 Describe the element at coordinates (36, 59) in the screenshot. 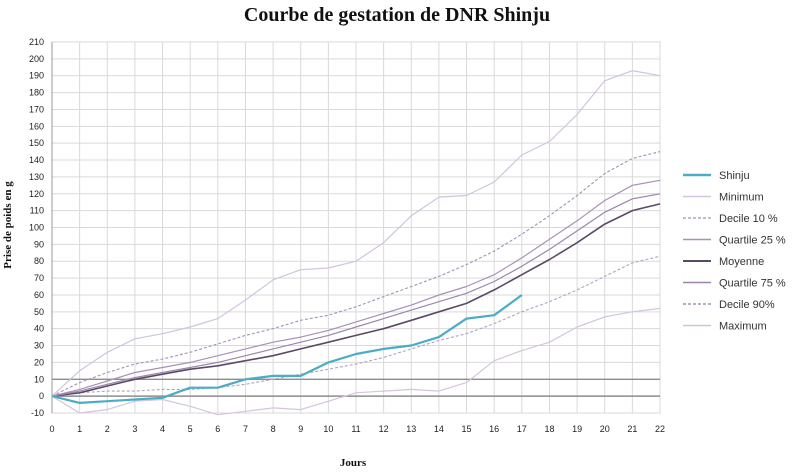

I see `y-tick-label: 200` at that location.